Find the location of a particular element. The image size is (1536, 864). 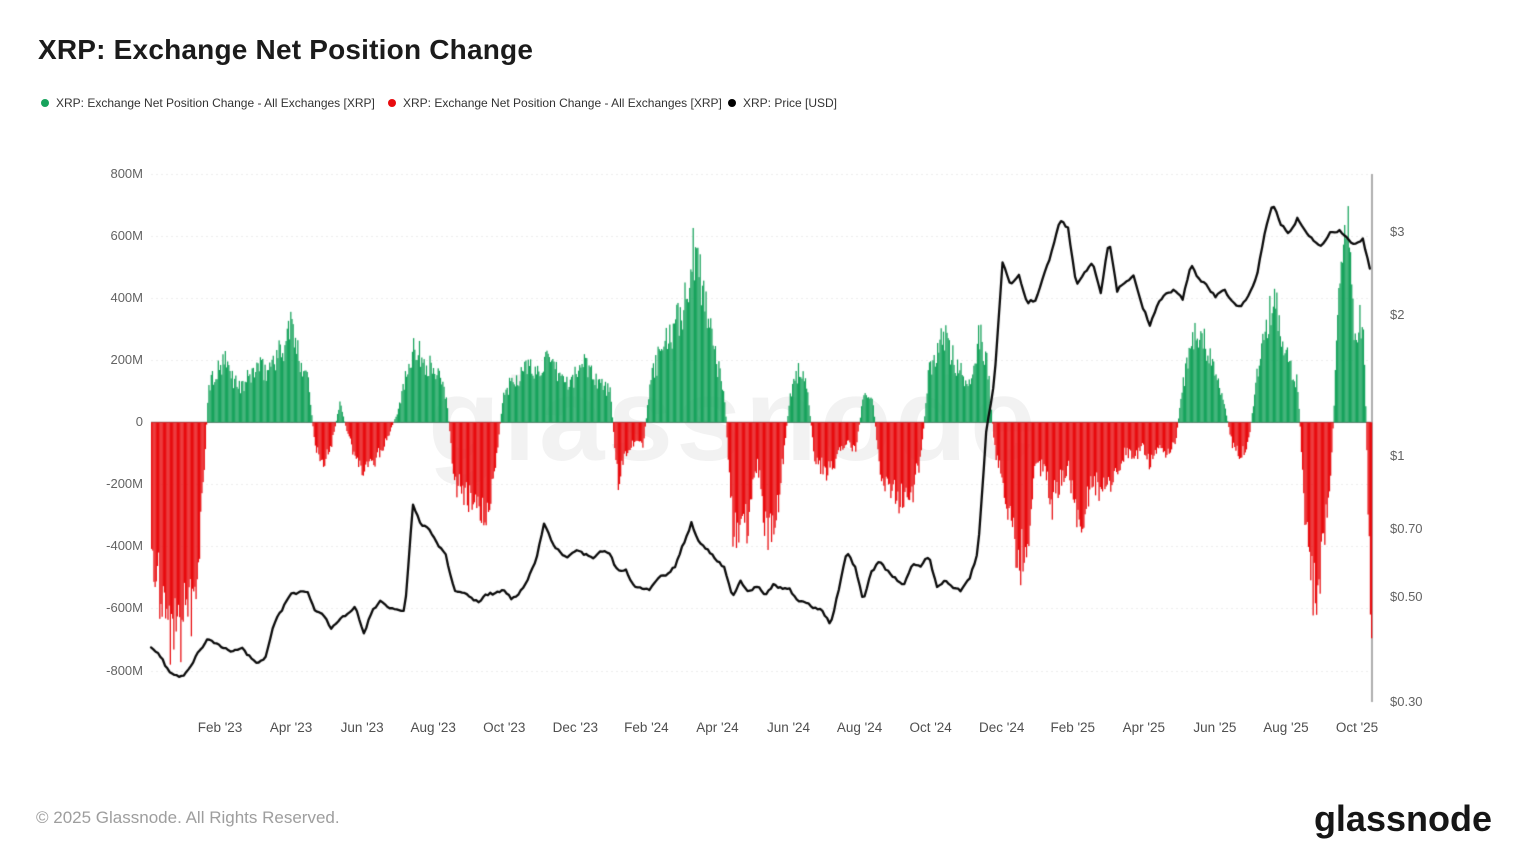

x-axis-tick: Apr '25 is located at coordinates (1143, 727).